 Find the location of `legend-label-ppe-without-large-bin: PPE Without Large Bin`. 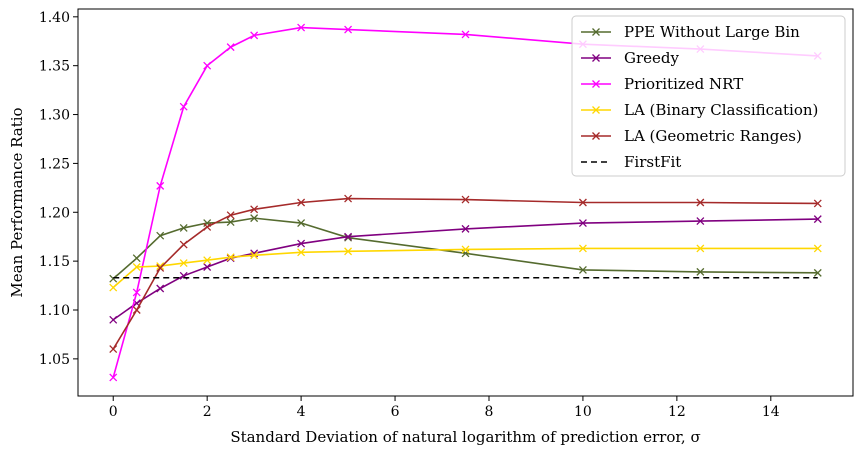

legend-label-ppe-without-large-bin: PPE Without Large Bin is located at coordinates (712, 32).